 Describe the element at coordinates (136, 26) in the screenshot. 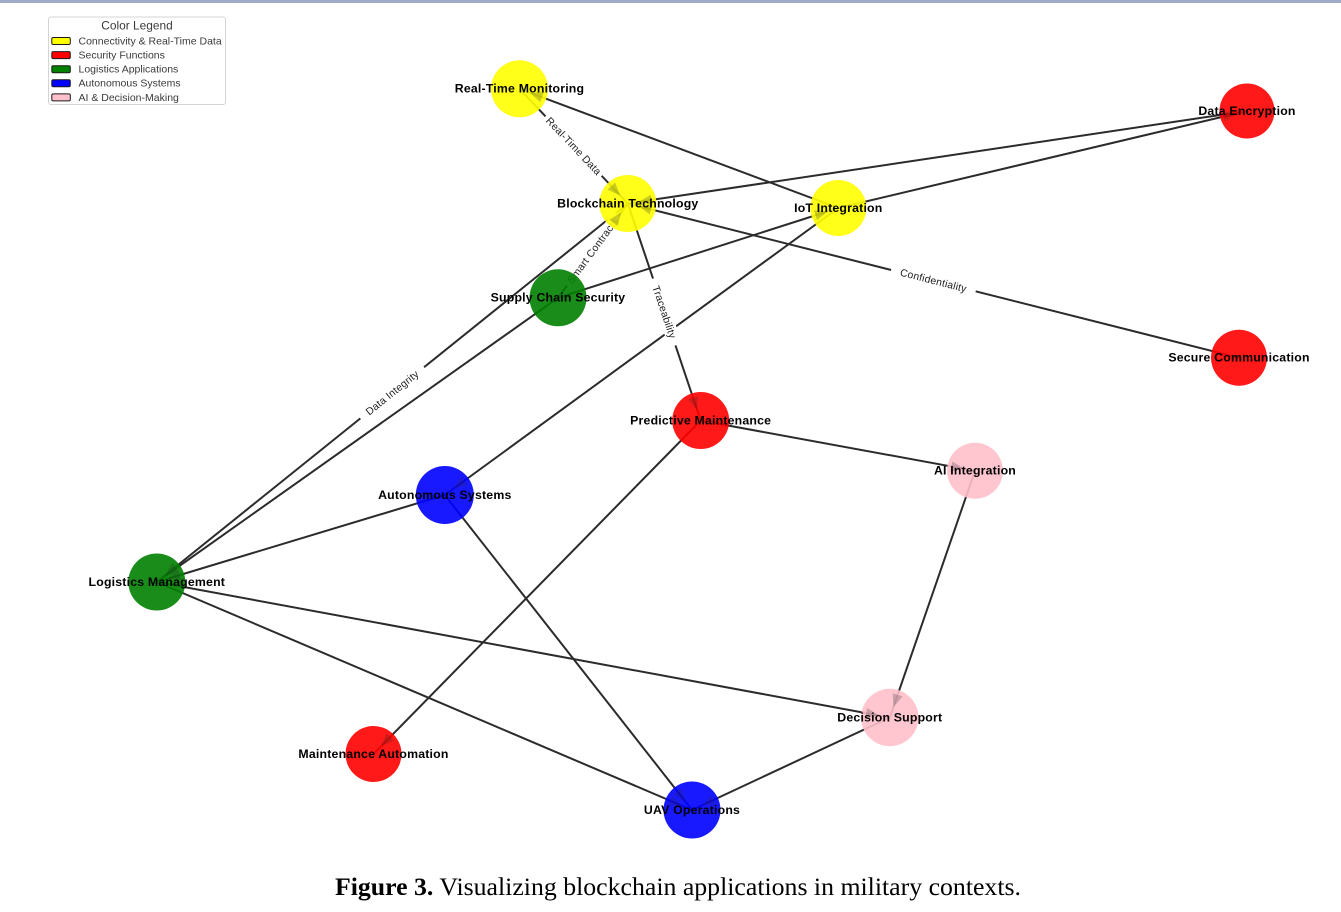

I see `svg-text: Color Legend` at that location.